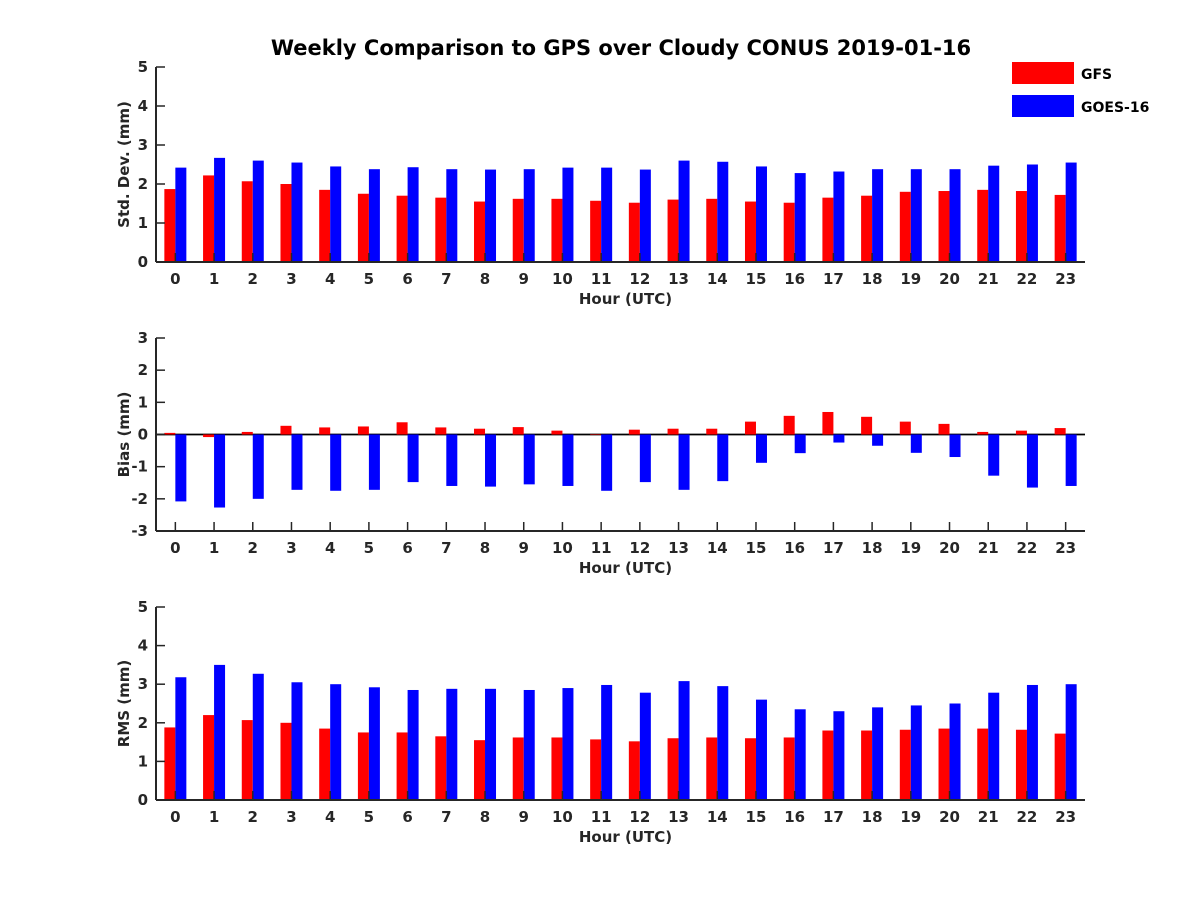  Describe the element at coordinates (485, 548) in the screenshot. I see `bias-xtick-label-8: 8` at that location.